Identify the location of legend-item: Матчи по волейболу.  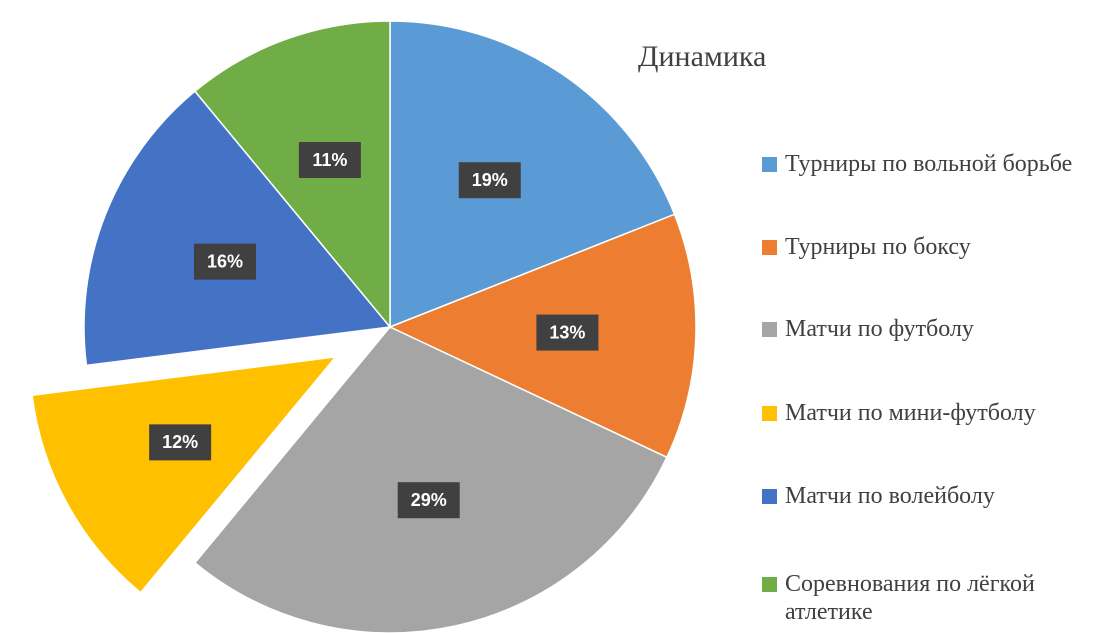
(940, 496).